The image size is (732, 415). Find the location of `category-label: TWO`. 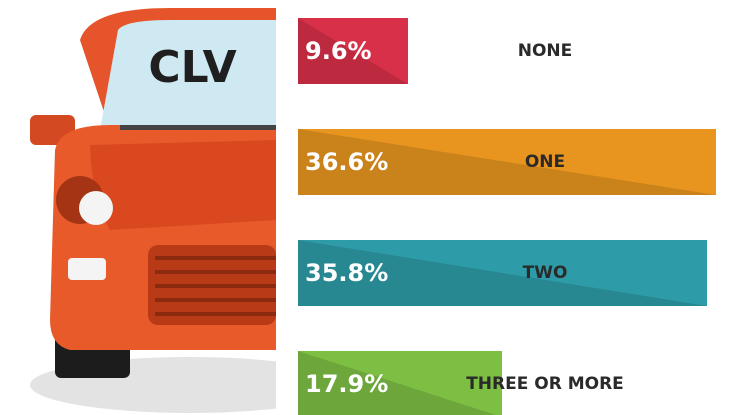

category-label: TWO is located at coordinates (545, 272).